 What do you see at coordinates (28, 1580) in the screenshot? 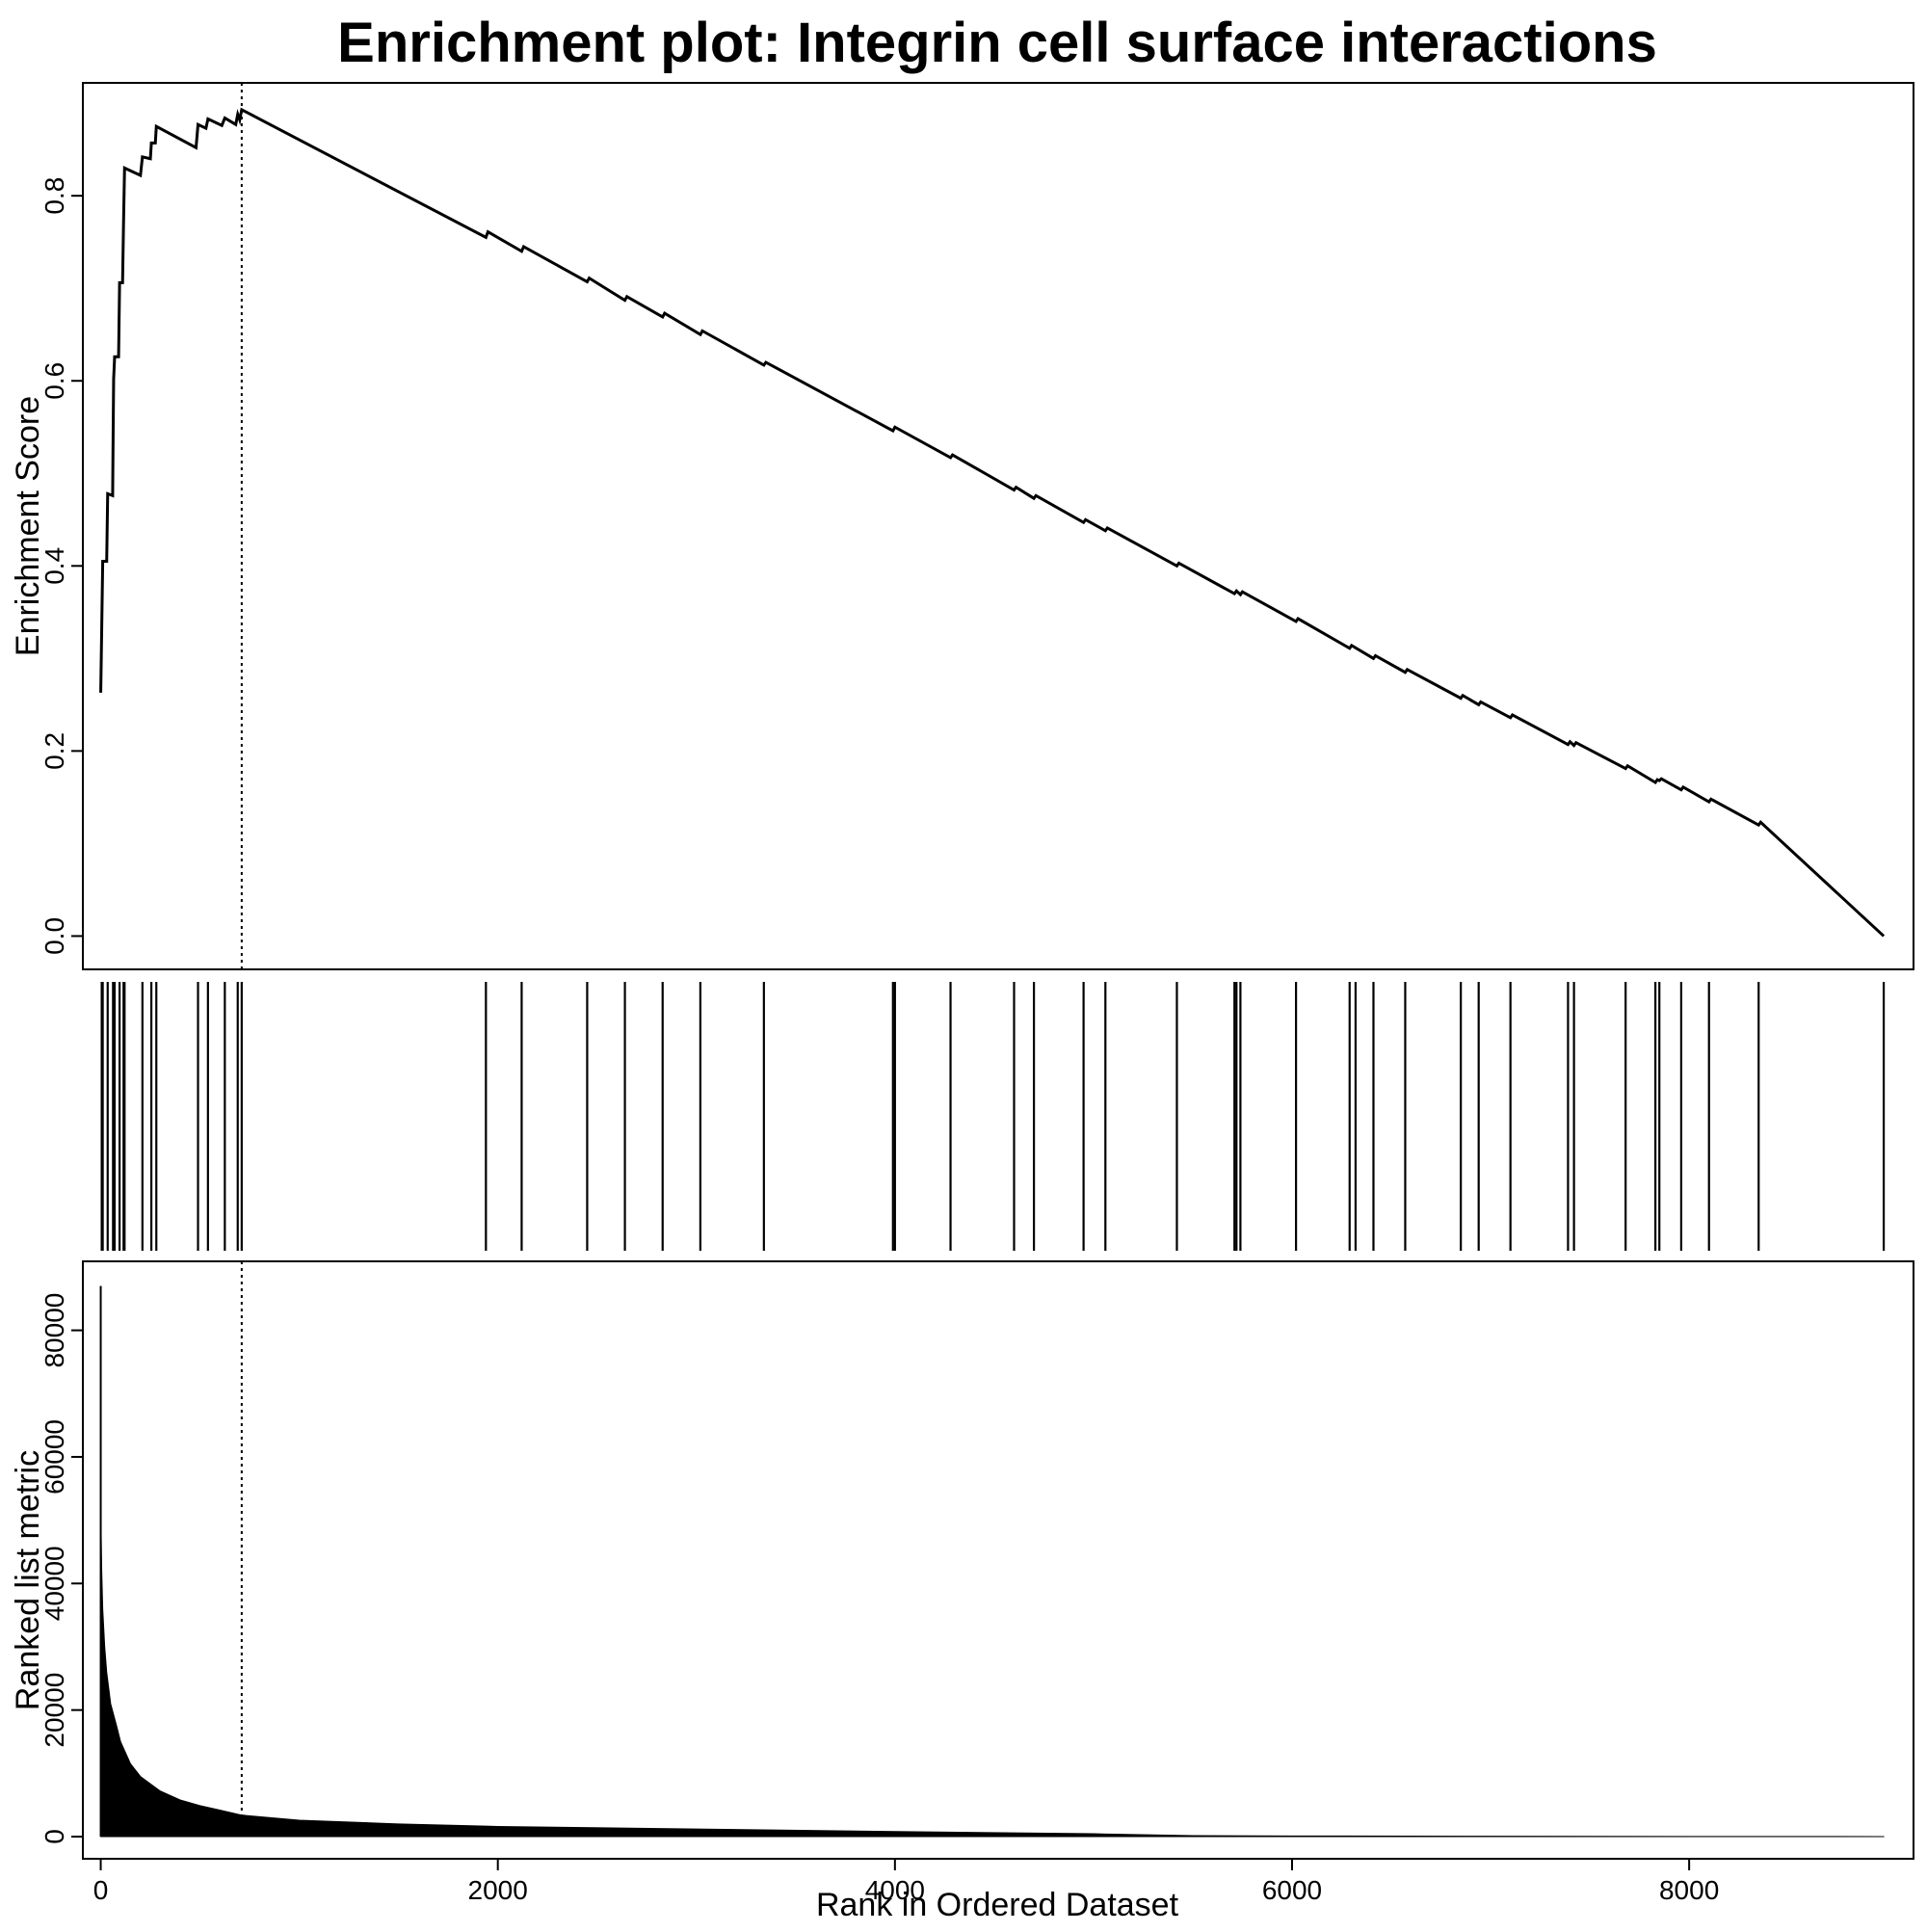
I see `ranked-metric-axis-label: Ranked list metric` at bounding box center [28, 1580].